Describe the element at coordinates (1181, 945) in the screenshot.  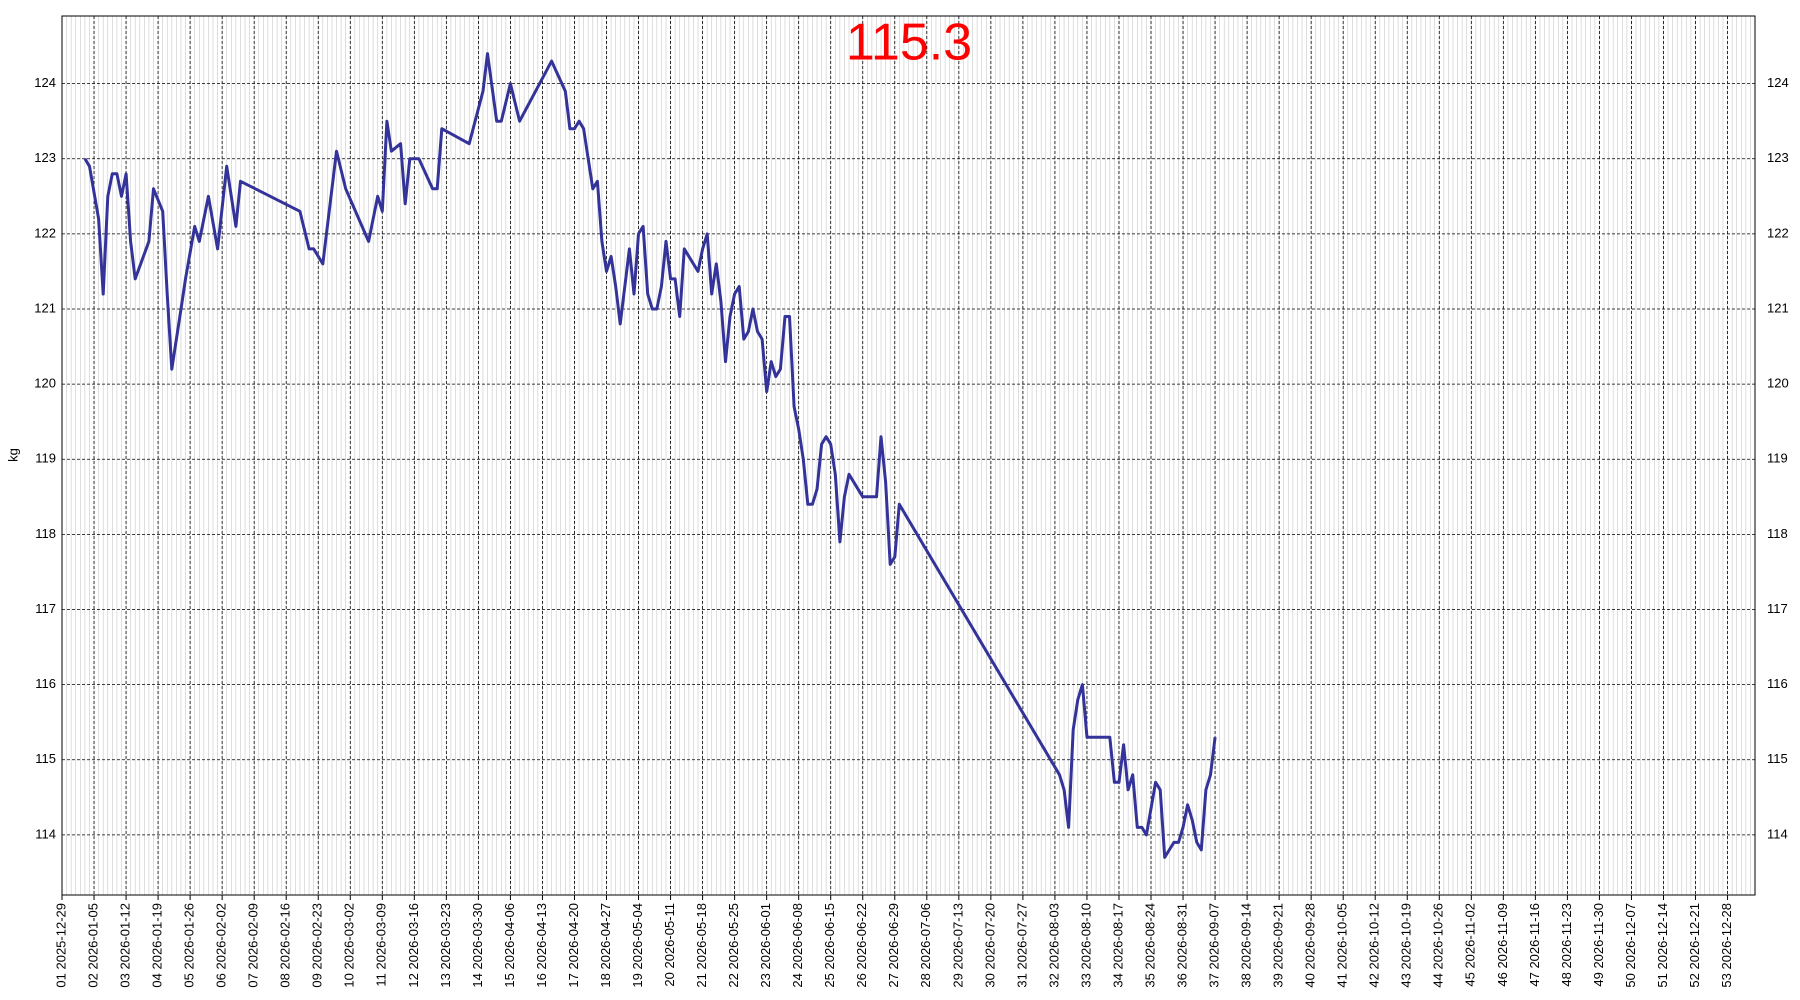
I see `x-tick-label: 36 2026-08-31` at that location.